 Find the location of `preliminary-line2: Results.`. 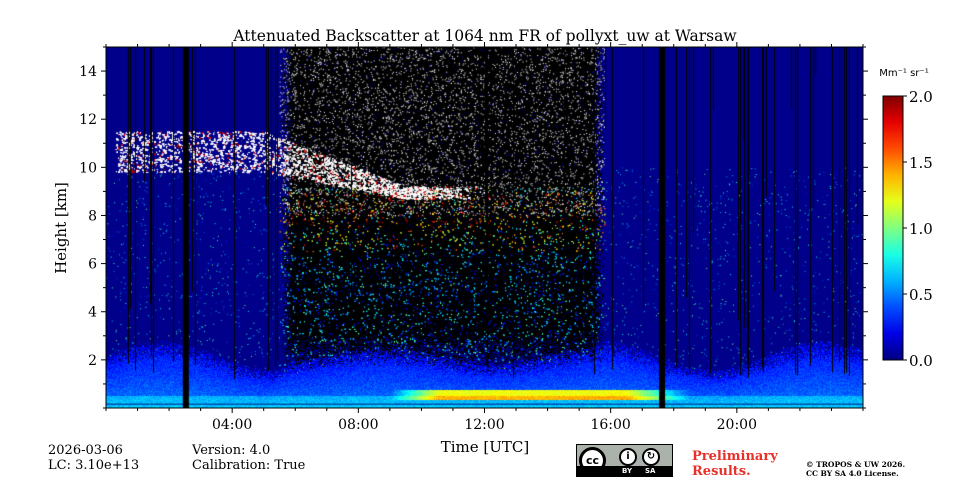

preliminary-line2: Results. is located at coordinates (721, 471).